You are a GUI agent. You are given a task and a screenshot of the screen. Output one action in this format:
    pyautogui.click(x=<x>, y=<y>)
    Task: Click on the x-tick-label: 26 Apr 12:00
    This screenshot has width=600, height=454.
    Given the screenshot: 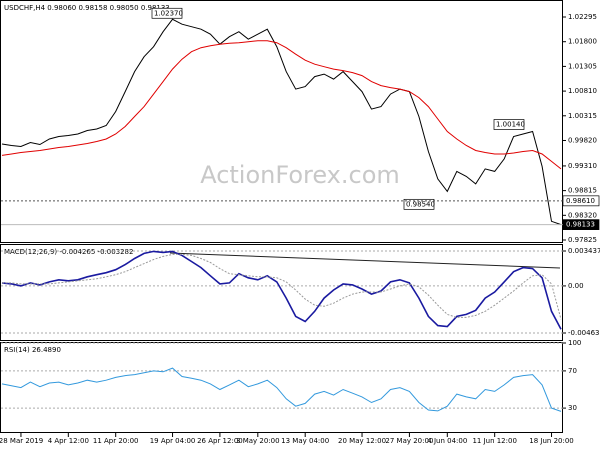 What is the action you would take?
    pyautogui.click(x=220, y=441)
    